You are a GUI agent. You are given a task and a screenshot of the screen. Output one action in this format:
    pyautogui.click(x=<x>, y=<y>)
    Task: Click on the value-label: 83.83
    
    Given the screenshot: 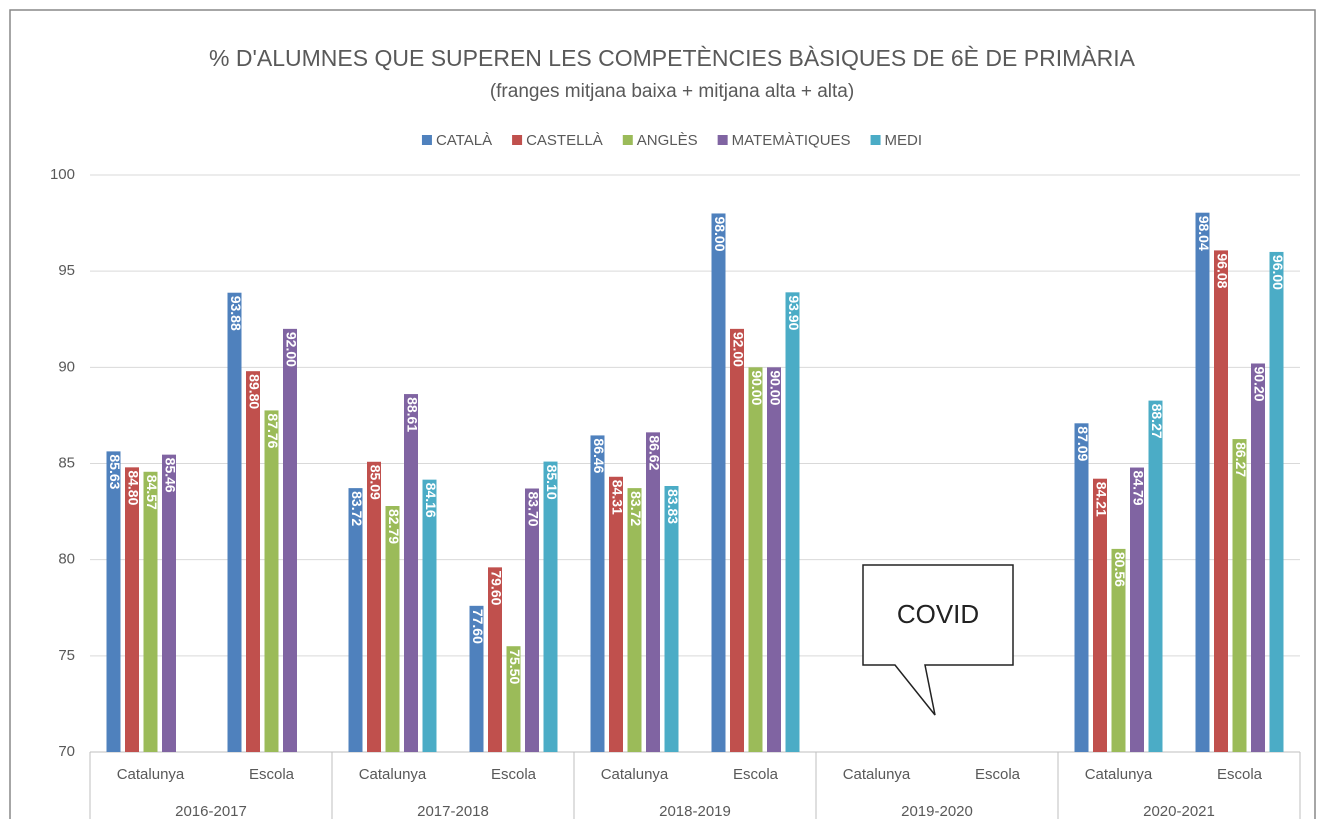 What is the action you would take?
    pyautogui.click(x=673, y=506)
    